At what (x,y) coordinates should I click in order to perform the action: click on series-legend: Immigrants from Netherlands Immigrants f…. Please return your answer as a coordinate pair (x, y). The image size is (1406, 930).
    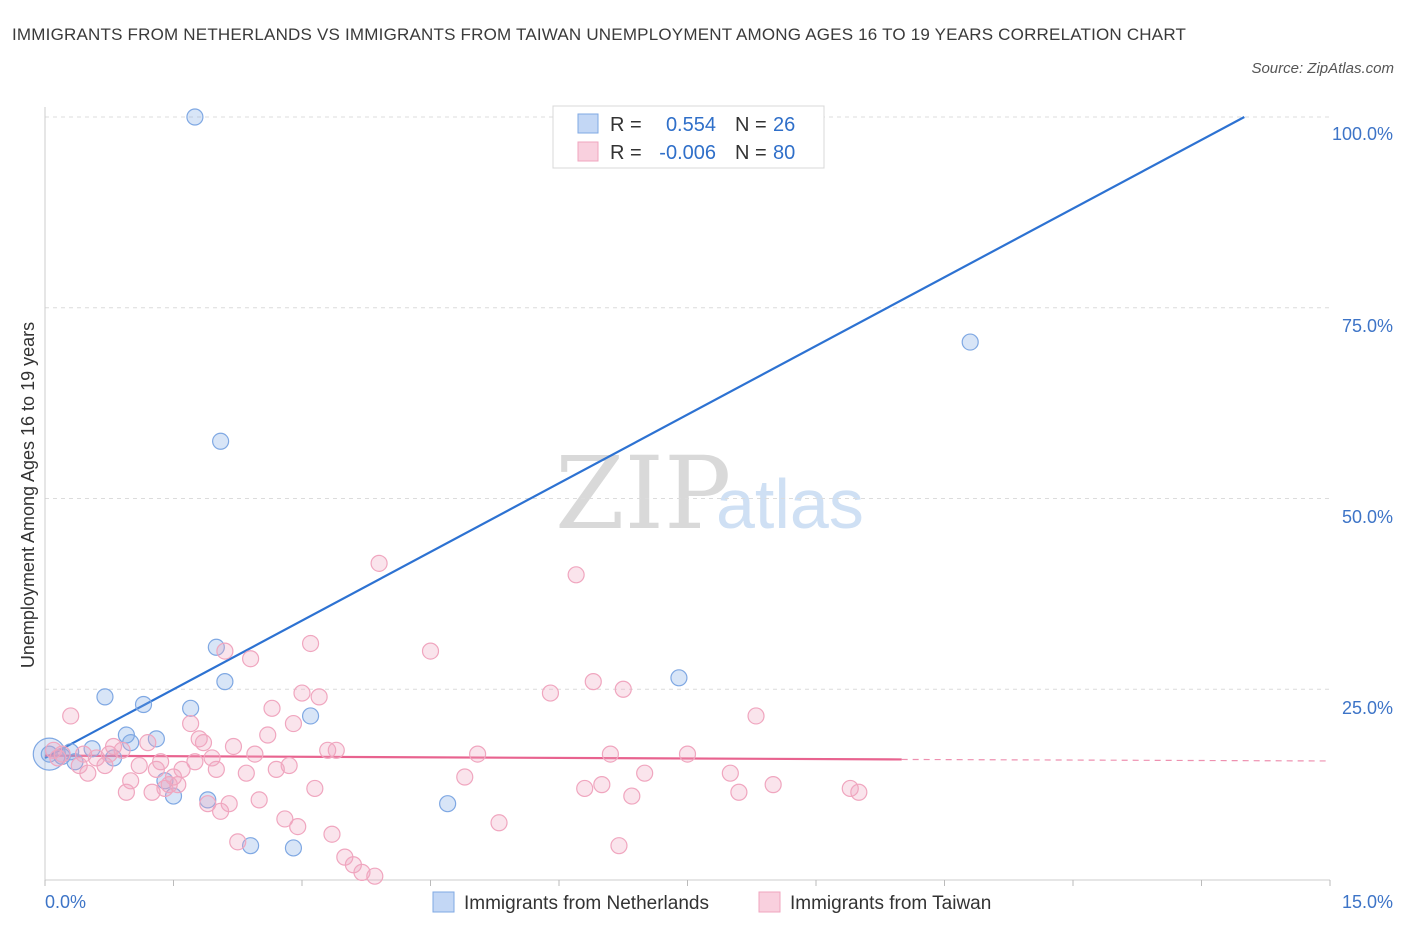
    Looking at the image, I should click on (711, 902).